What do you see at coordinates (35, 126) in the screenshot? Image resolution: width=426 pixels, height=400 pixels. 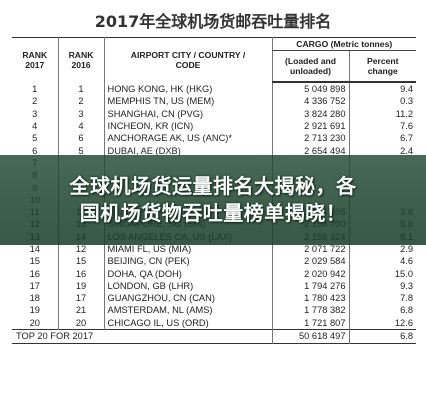 I see `rank-2017-cell: 4` at bounding box center [35, 126].